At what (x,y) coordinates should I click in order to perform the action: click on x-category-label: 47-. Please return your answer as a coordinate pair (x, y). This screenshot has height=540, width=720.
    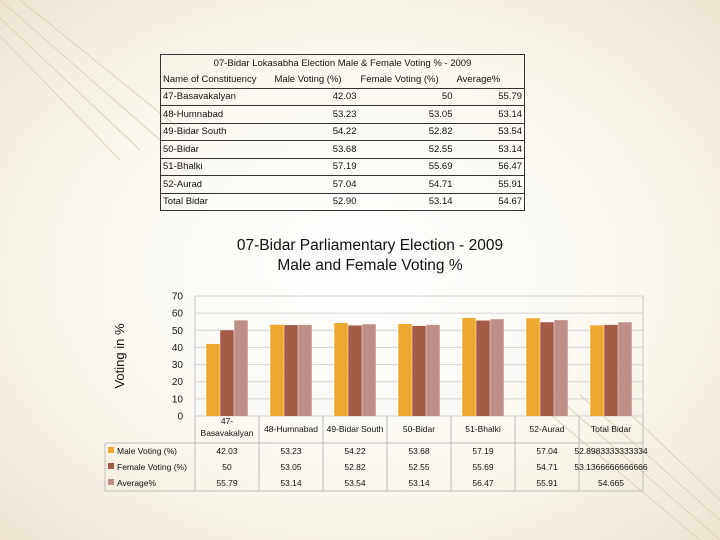
    Looking at the image, I should click on (227, 421).